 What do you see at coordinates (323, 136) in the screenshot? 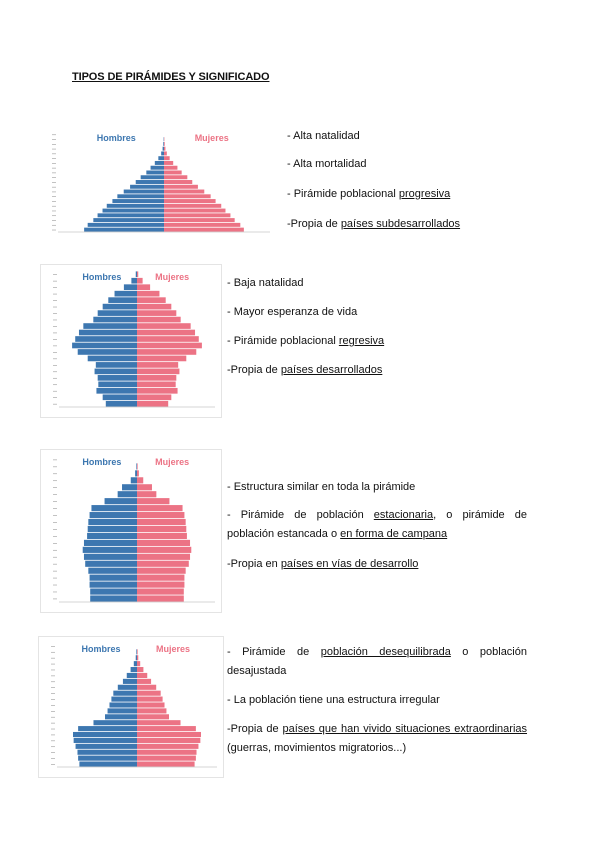
I see `text-line: - Alta natalidad` at bounding box center [323, 136].